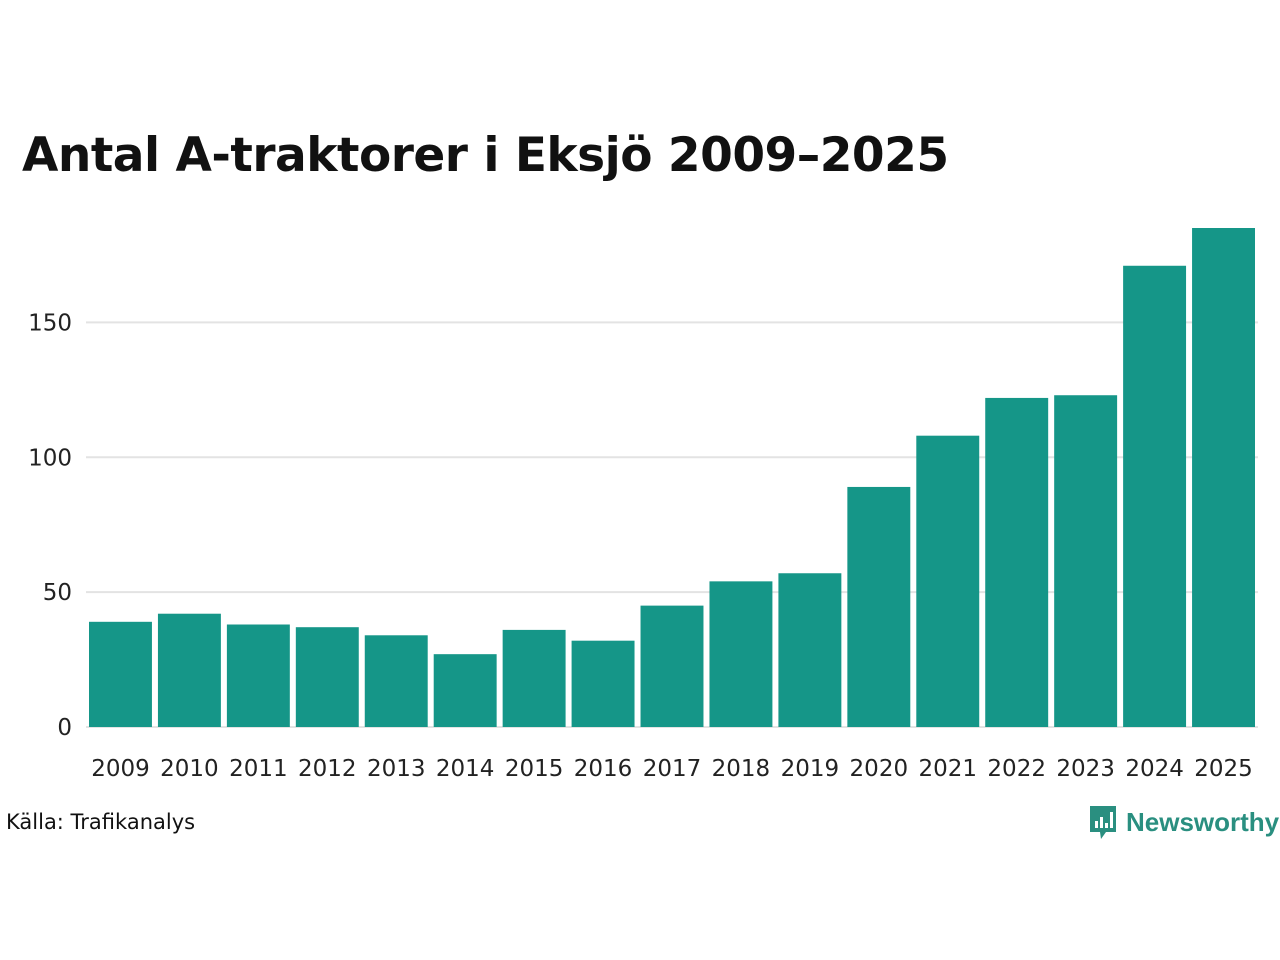 Image resolution: width=1280 pixels, height=960 pixels. What do you see at coordinates (50, 525) in the screenshot?
I see `y-axis: 0 50 100 150` at bounding box center [50, 525].